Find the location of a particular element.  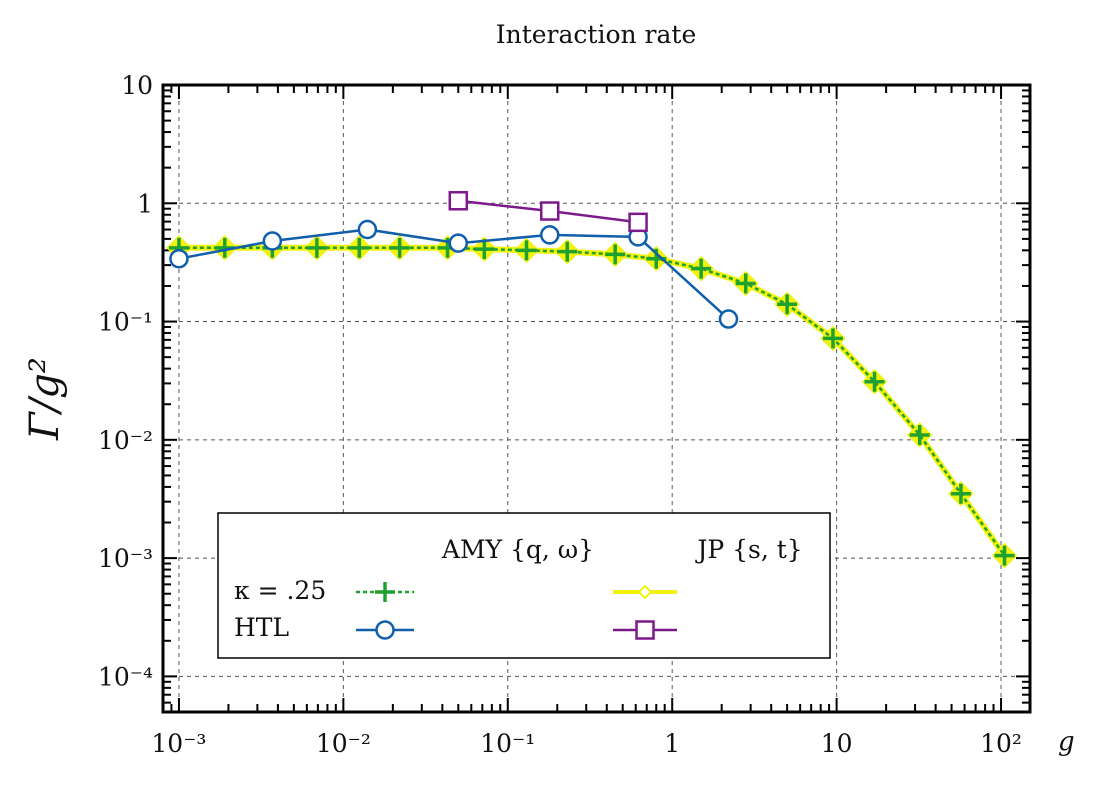

x-tick-label: 10⁻² is located at coordinates (343, 743).